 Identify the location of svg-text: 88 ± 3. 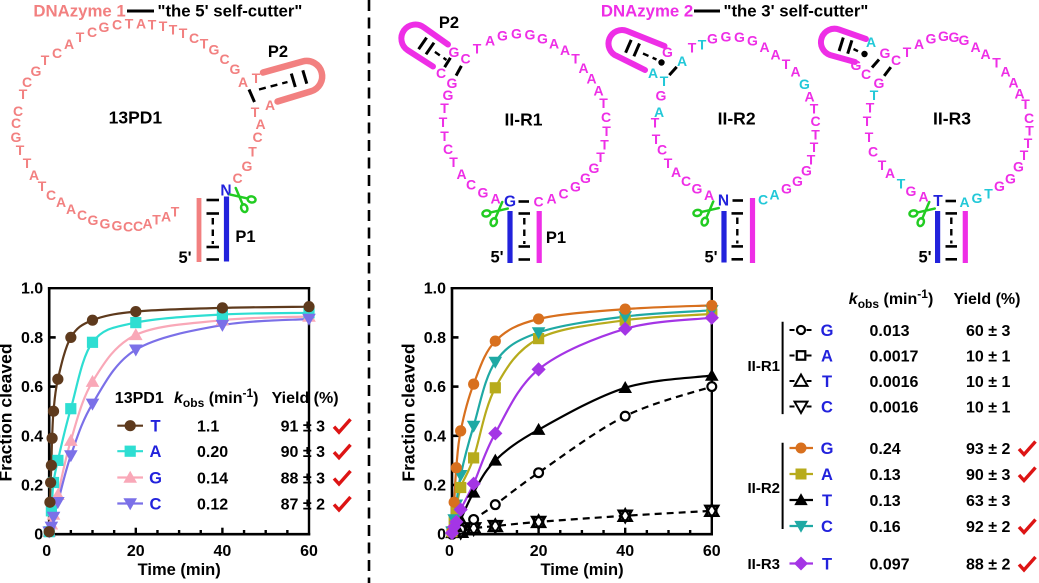
(303, 479).